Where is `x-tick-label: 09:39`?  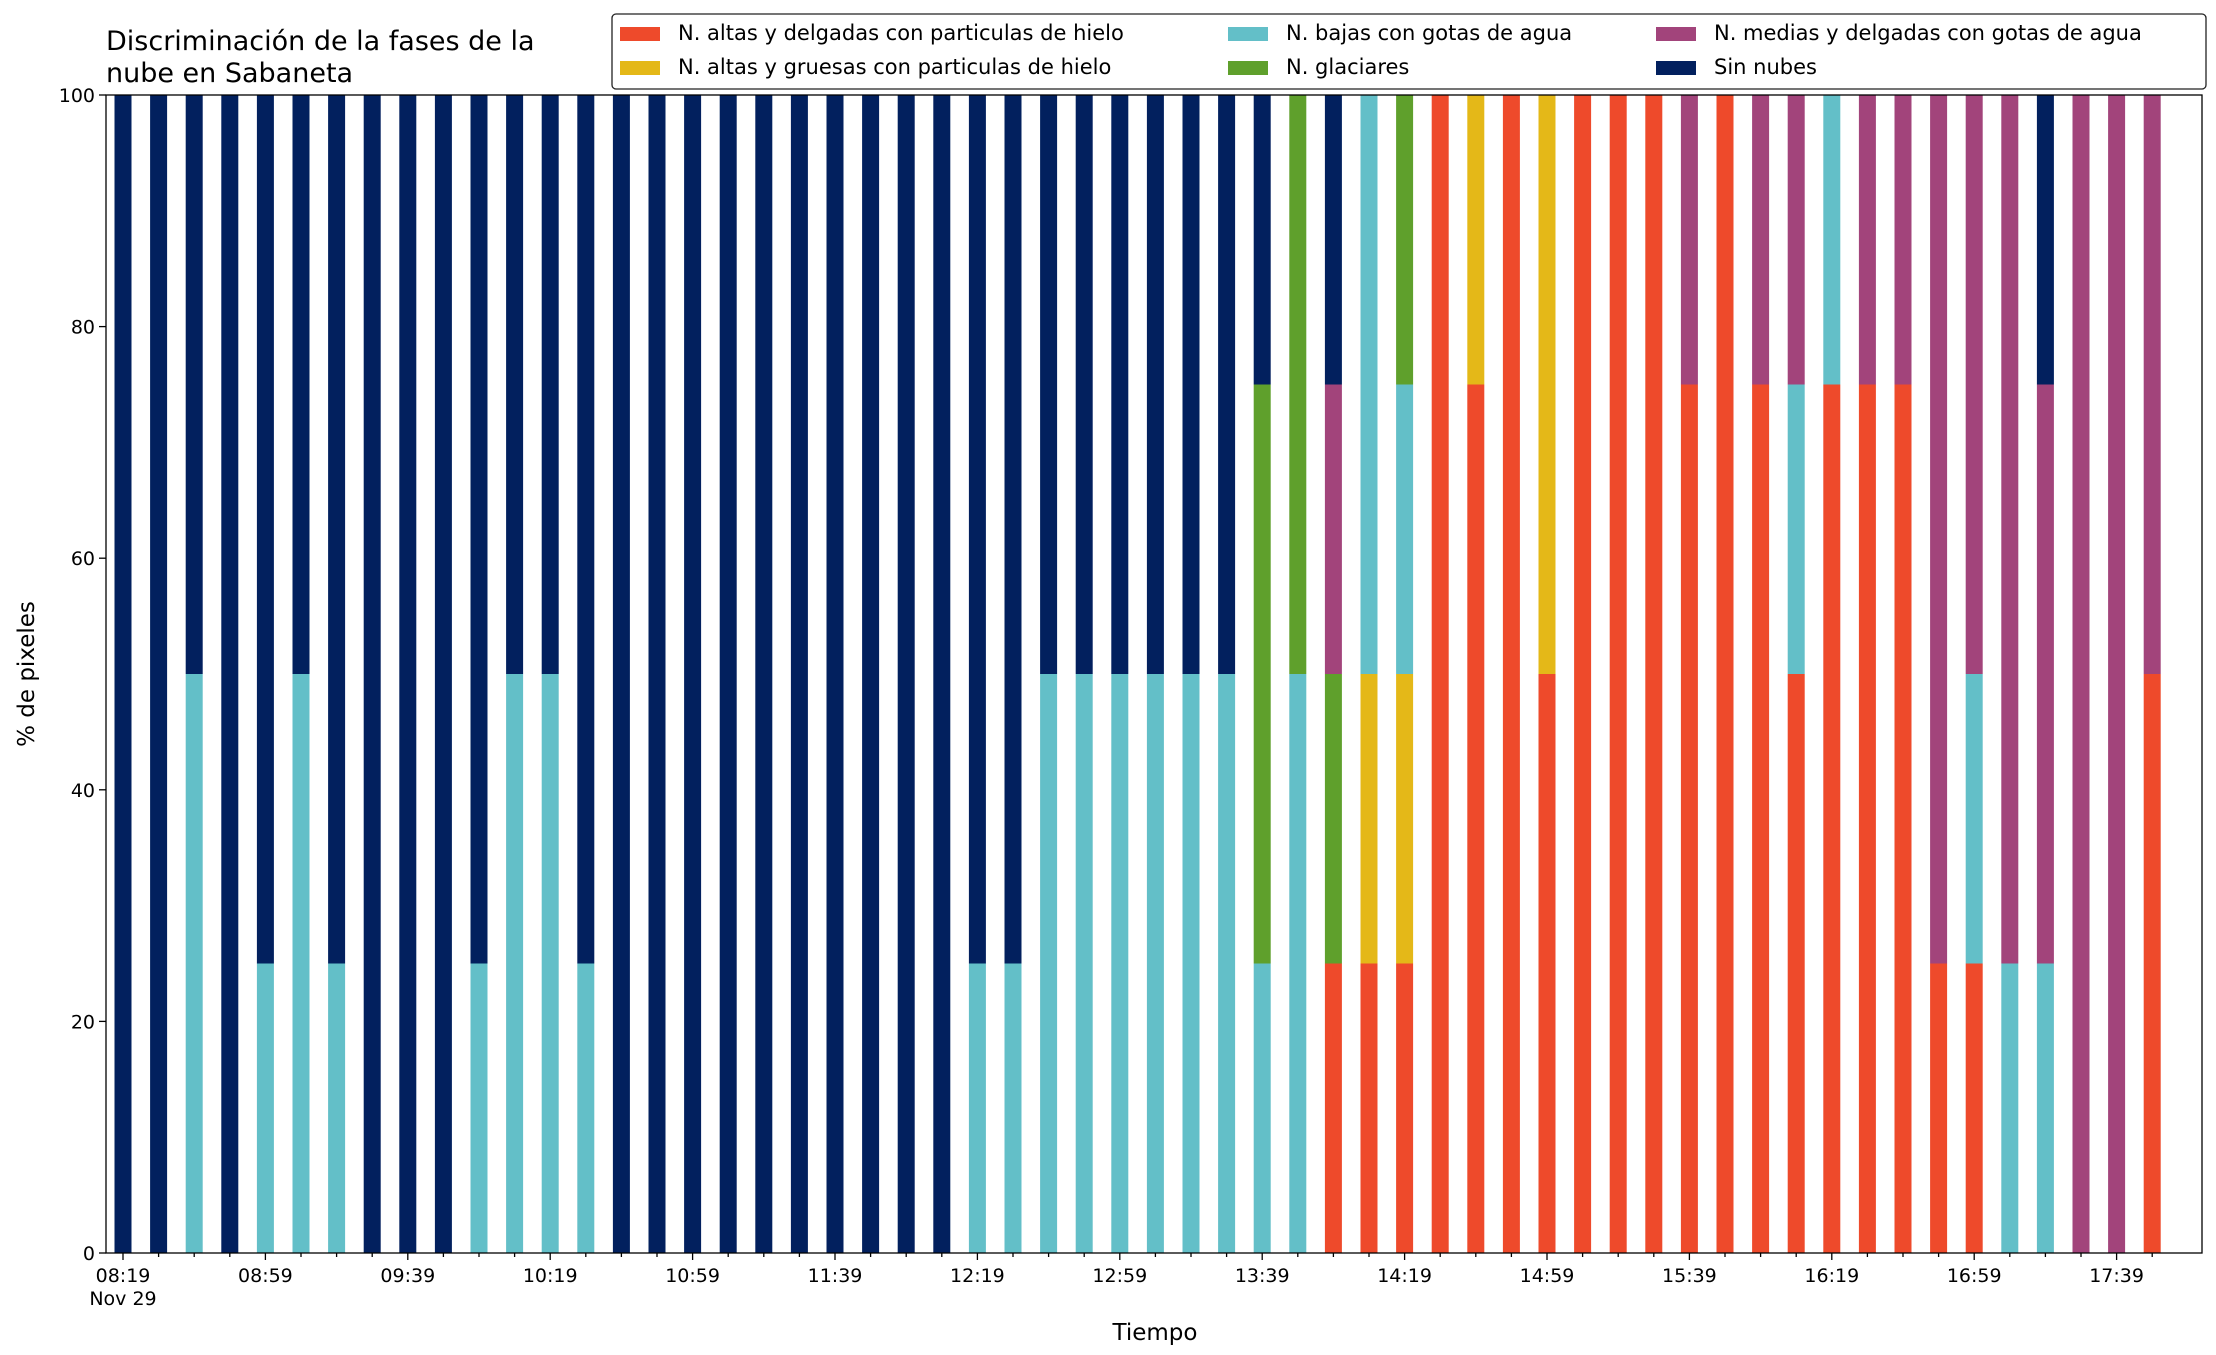 x-tick-label: 09:39 is located at coordinates (407, 1276).